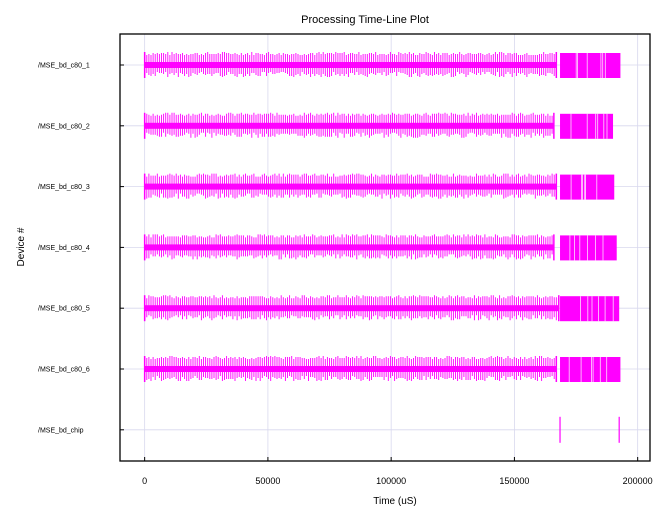 Image resolution: width=670 pixels, height=517 pixels. I want to click on device-3-activity-ticks, so click(348, 247).